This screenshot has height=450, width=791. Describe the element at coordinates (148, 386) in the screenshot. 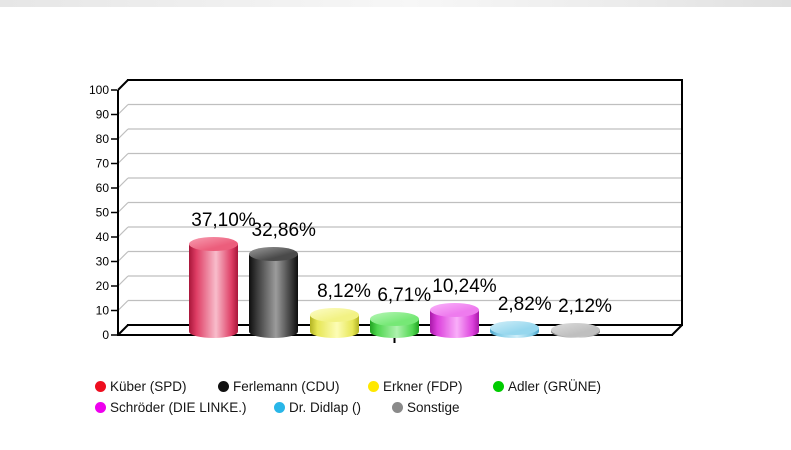

I see `legend-label: Küber (SPD)` at that location.